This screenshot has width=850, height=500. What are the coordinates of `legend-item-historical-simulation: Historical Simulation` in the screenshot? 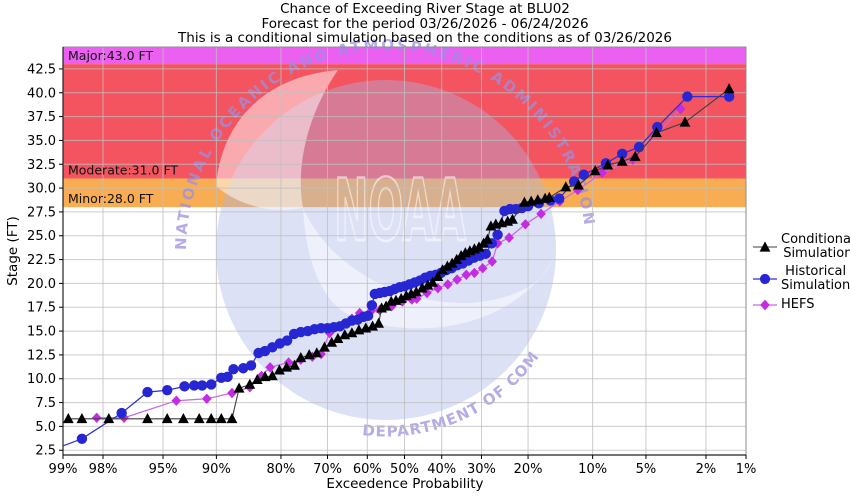 It's located at (801, 278).